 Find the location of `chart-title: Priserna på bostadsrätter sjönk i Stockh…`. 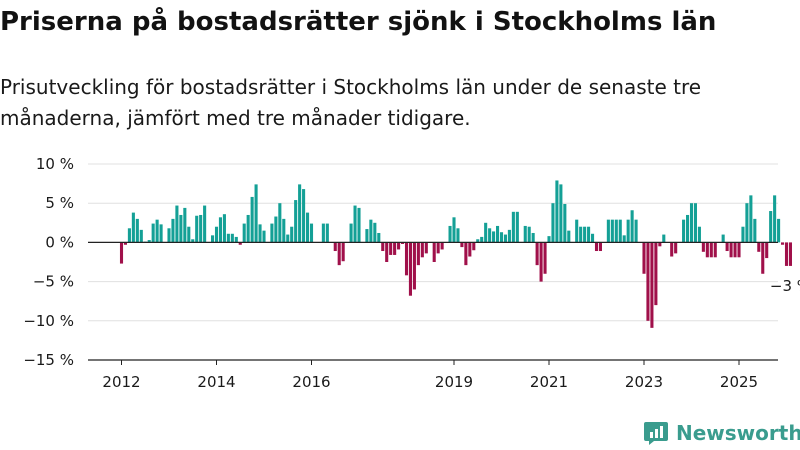

chart-title: Priserna på bostadsrätter sjönk i Stockh… is located at coordinates (358, 22).